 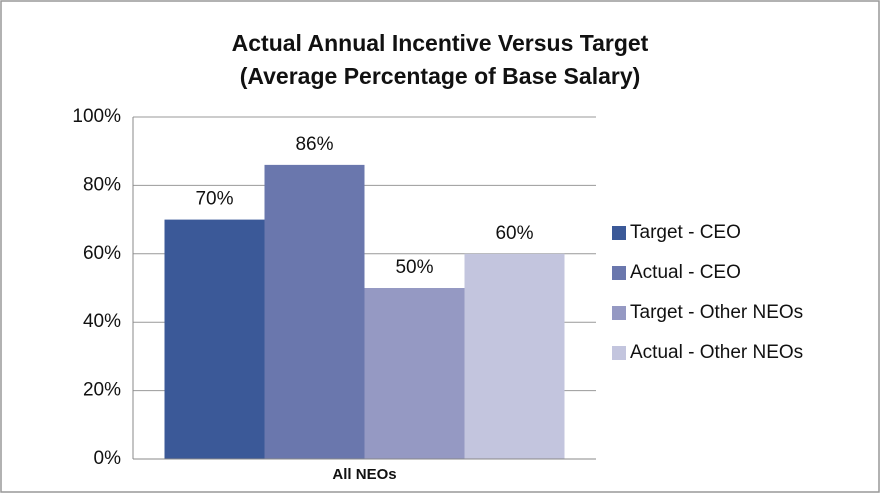 What do you see at coordinates (414, 267) in the screenshot?
I see `data-label: 50%` at bounding box center [414, 267].